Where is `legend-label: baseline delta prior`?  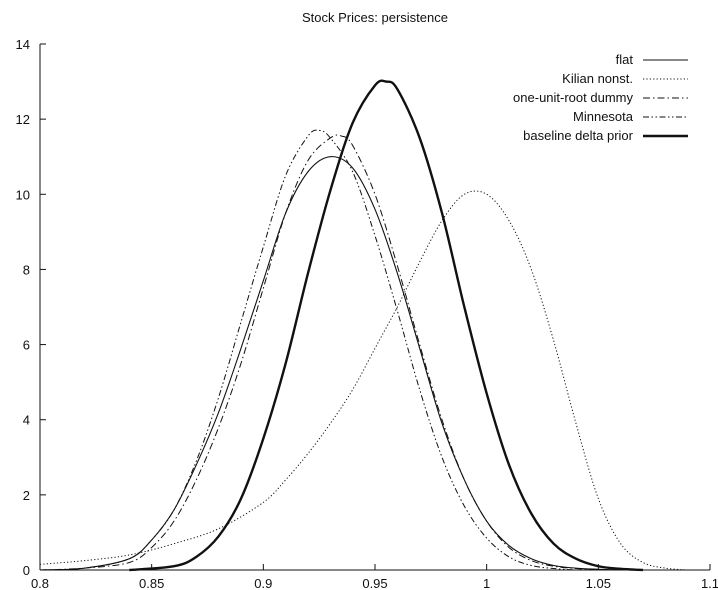 legend-label: baseline delta prior is located at coordinates (578, 135).